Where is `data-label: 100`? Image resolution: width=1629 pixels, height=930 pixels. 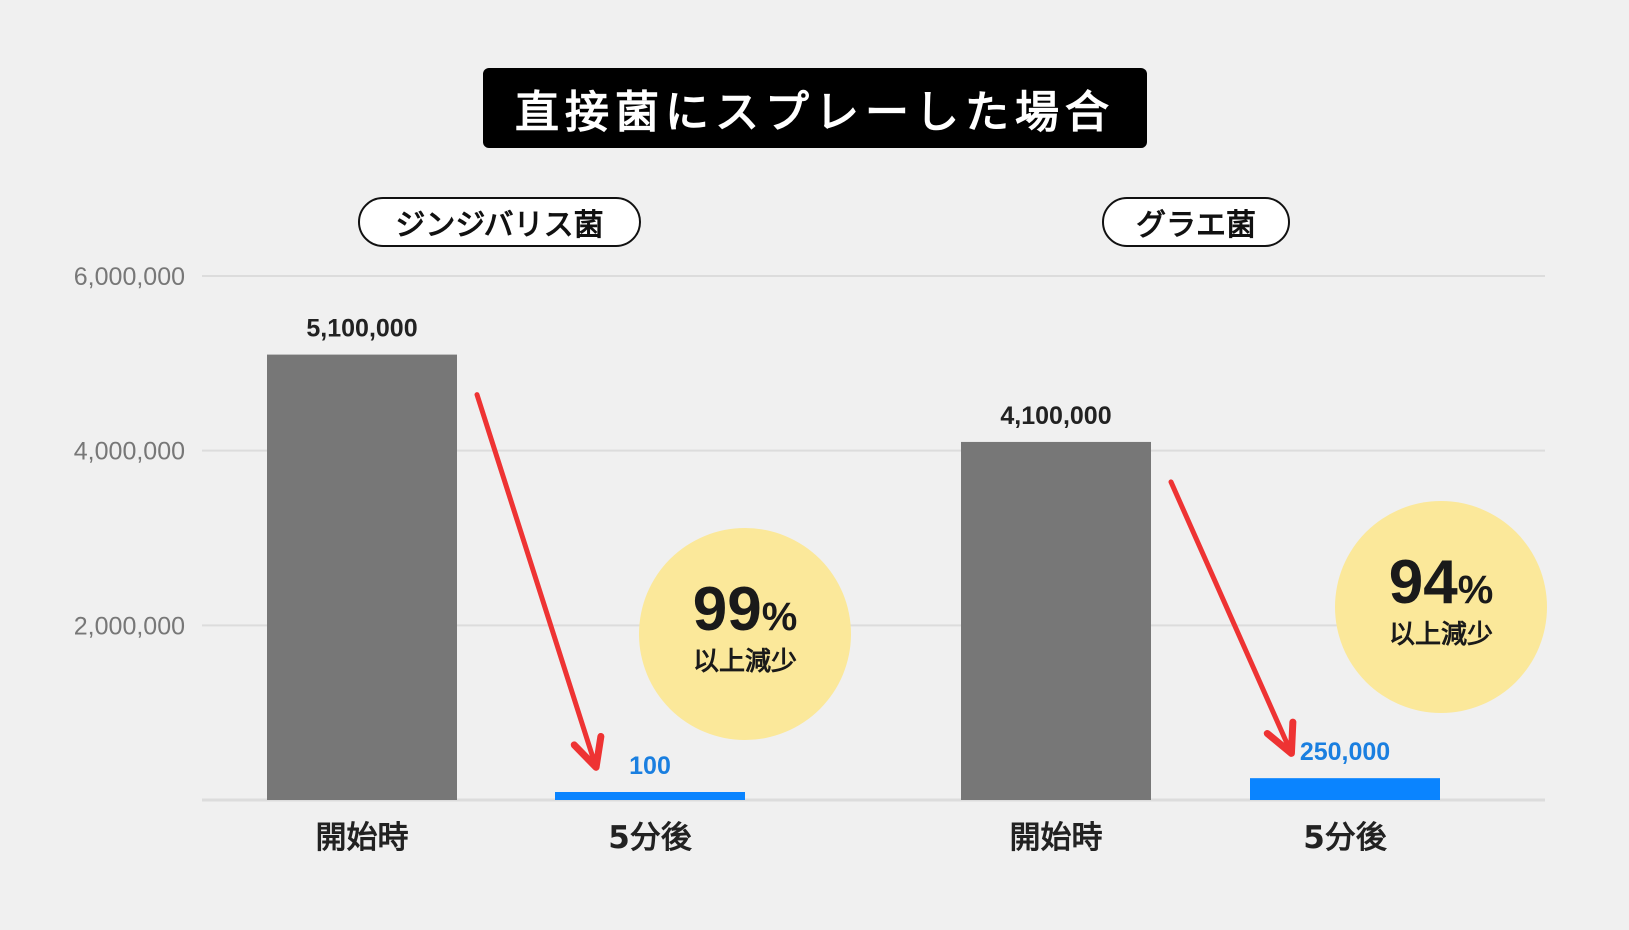
data-label: 100 is located at coordinates (650, 766).